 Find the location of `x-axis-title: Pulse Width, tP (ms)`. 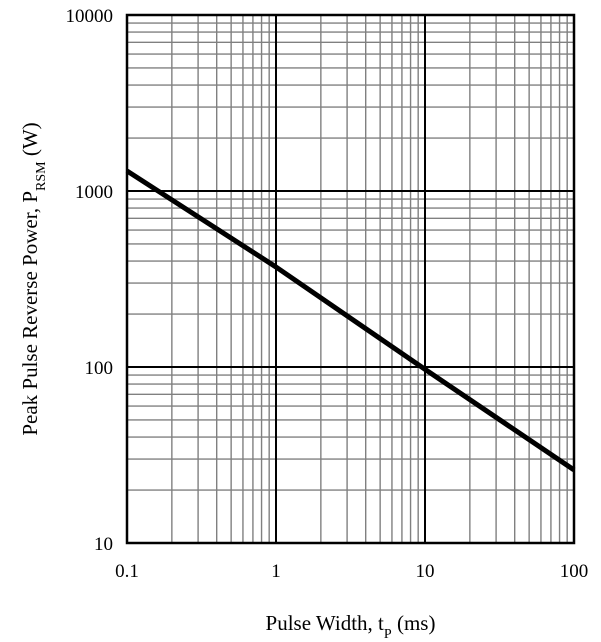

x-axis-title: Pulse Width, tP (ms) is located at coordinates (351, 626).